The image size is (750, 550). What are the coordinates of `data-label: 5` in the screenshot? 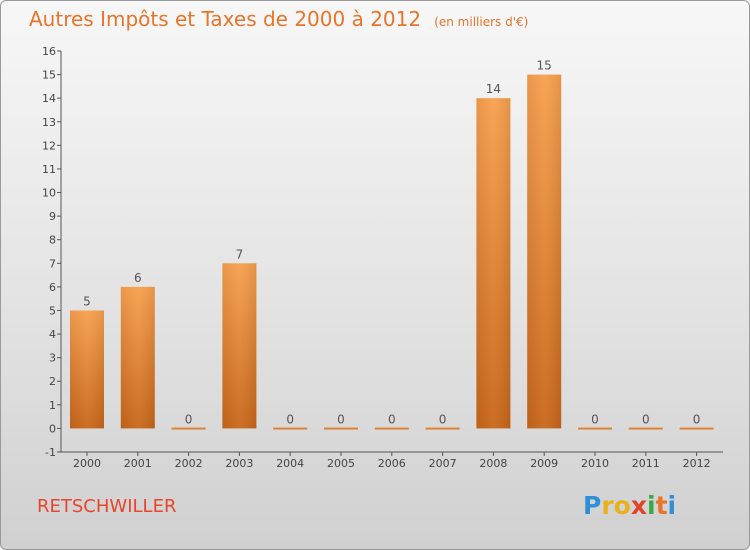 It's located at (87, 301).